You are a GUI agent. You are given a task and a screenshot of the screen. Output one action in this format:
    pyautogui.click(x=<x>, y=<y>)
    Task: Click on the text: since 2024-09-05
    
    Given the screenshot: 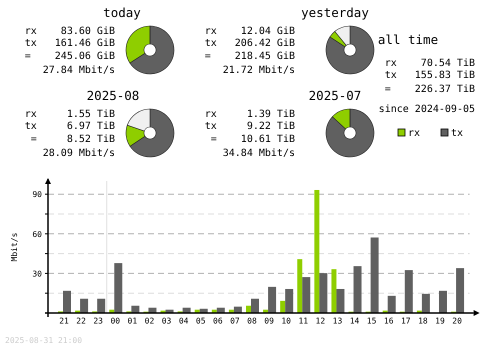 What is the action you would take?
    pyautogui.click(x=426, y=109)
    